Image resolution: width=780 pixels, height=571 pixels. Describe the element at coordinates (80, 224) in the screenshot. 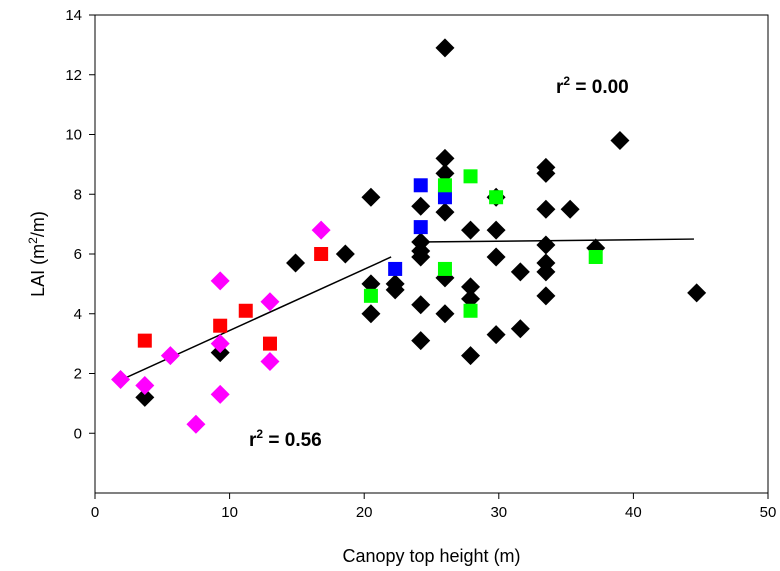

I see `y-axis: 0 2 4 6 8 10 12 14` at that location.